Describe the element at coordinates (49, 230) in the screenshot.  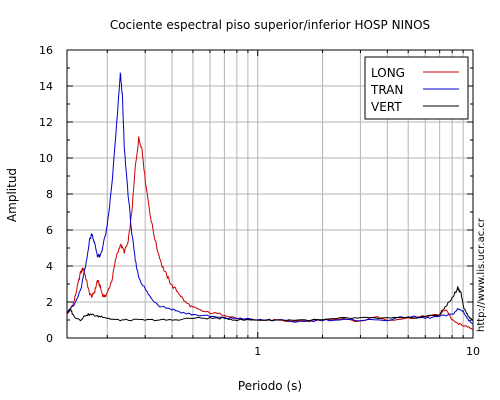
I see `y-tick-label: 6` at that location.